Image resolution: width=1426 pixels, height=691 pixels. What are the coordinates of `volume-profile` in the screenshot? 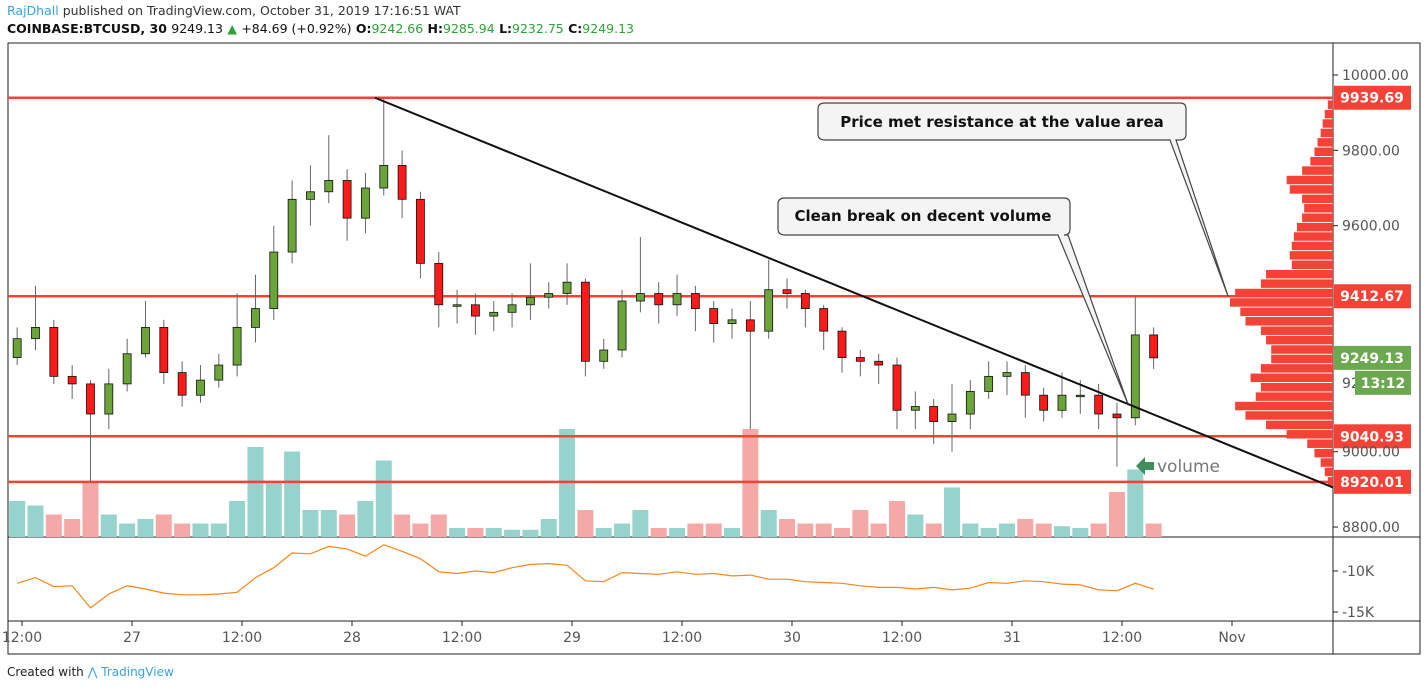 It's located at (1281, 293).